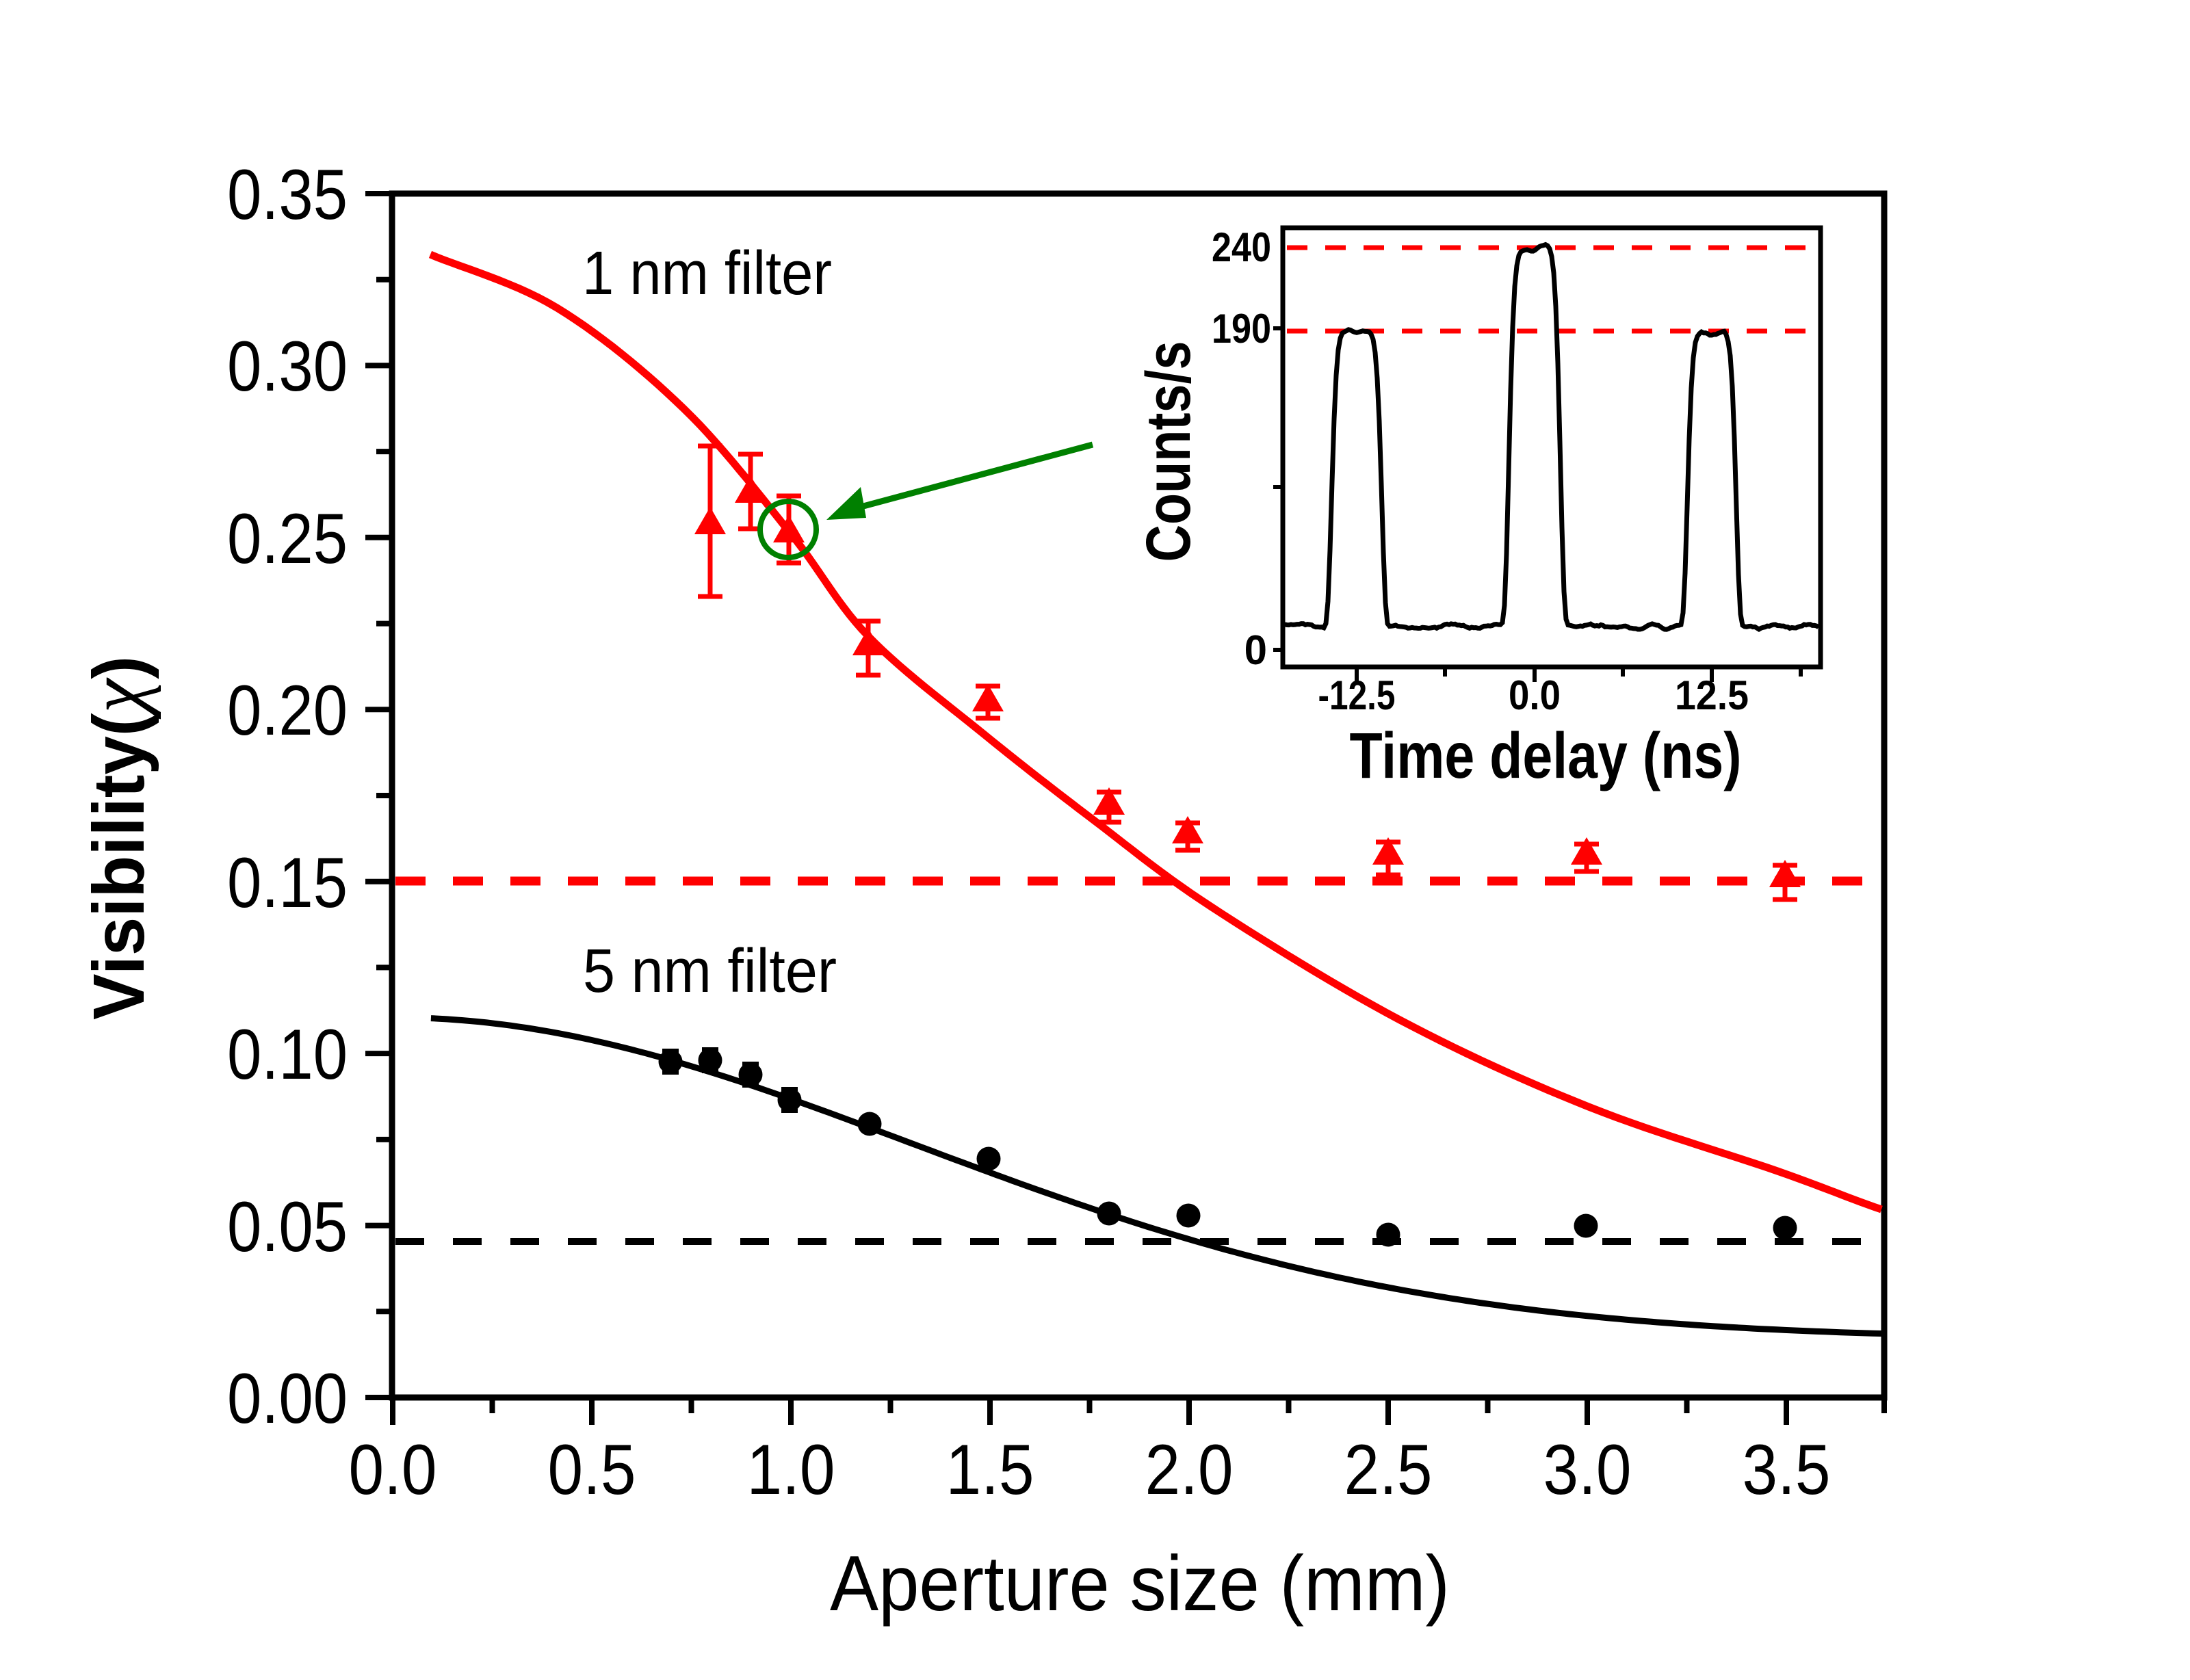 This screenshot has height=1680, width=2190. Describe the element at coordinates (1787, 1470) in the screenshot. I see `svg-text: 3.5` at that location.